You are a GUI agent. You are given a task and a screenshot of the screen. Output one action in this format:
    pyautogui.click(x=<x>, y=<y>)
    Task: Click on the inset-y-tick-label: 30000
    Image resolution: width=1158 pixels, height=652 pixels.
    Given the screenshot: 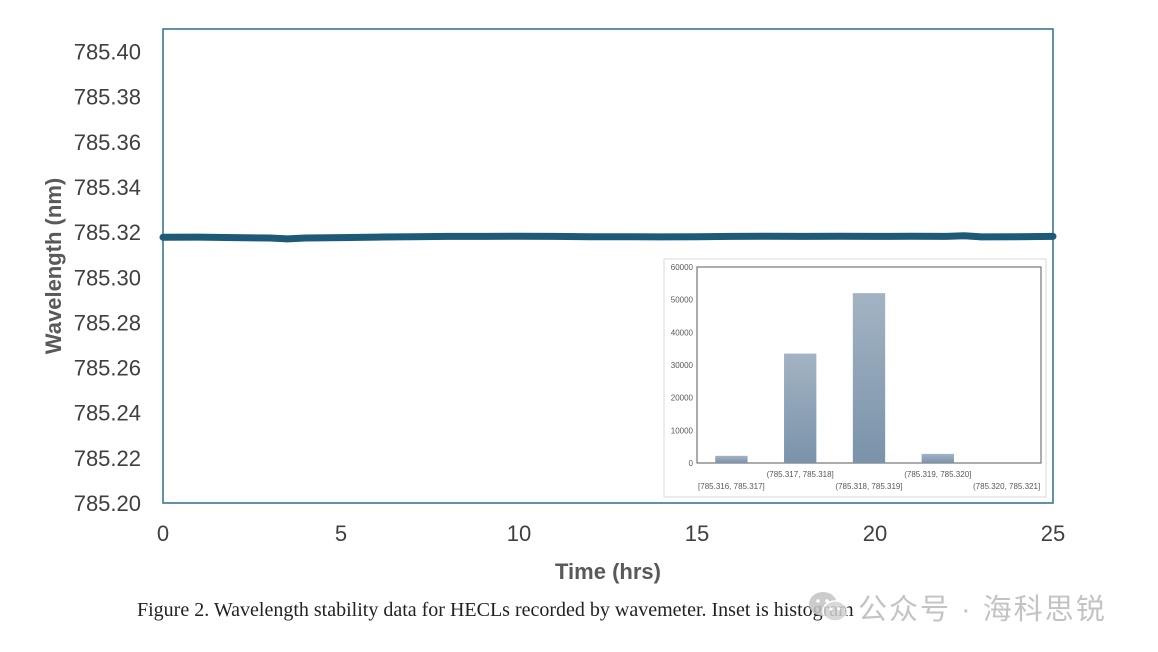 What is the action you would take?
    pyautogui.click(x=682, y=365)
    